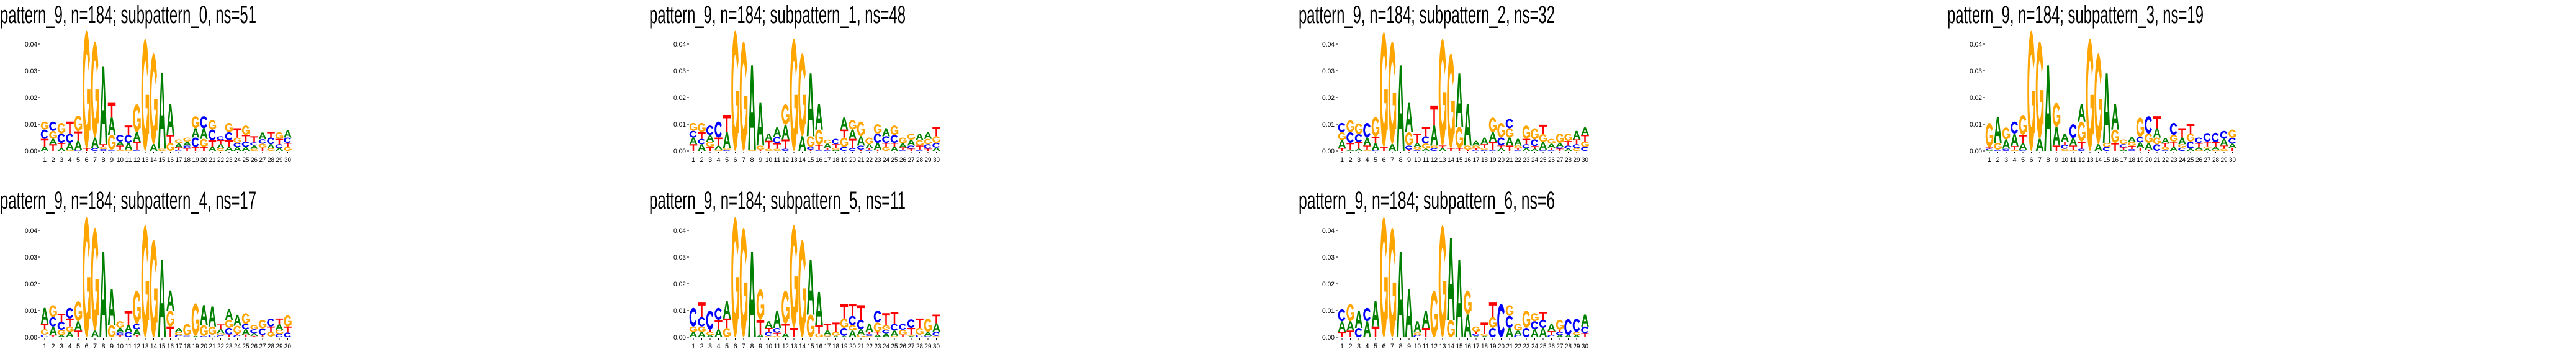 Image resolution: width=2576 pixels, height=354 pixels. What do you see at coordinates (31, 151) in the screenshot?
I see `y-tick-label: 0.00` at bounding box center [31, 151].